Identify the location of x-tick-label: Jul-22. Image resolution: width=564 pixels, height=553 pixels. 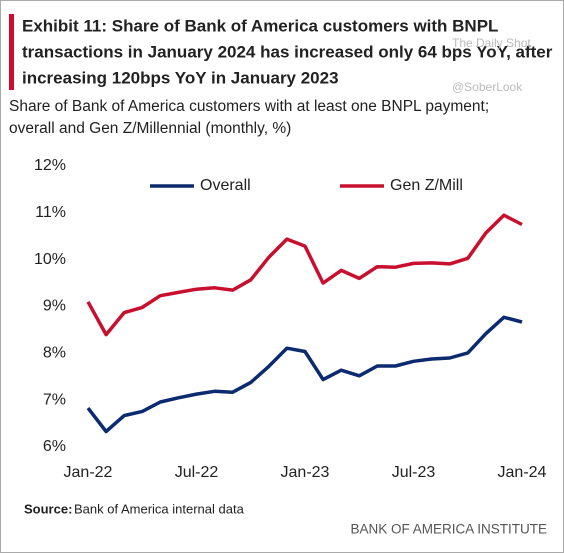
(197, 472).